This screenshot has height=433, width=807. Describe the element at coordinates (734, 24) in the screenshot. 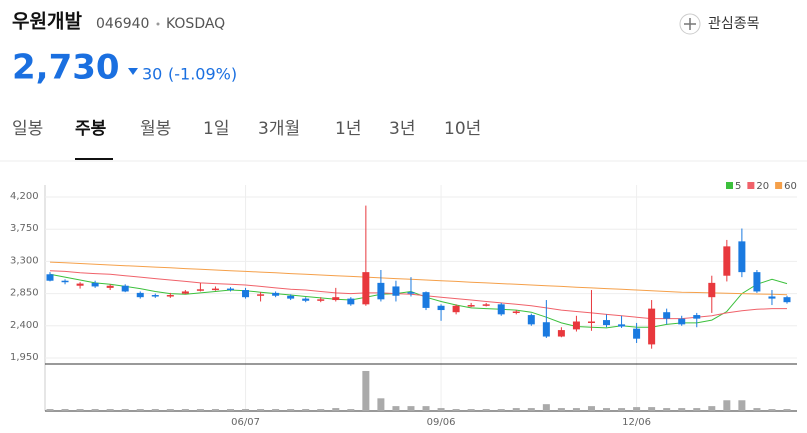

I see `watch-label: 관심종목` at that location.